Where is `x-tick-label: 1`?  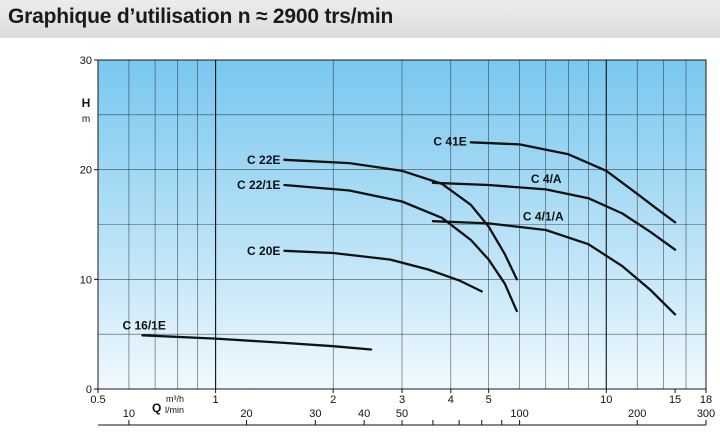
x-tick-label: 1 is located at coordinates (216, 400).